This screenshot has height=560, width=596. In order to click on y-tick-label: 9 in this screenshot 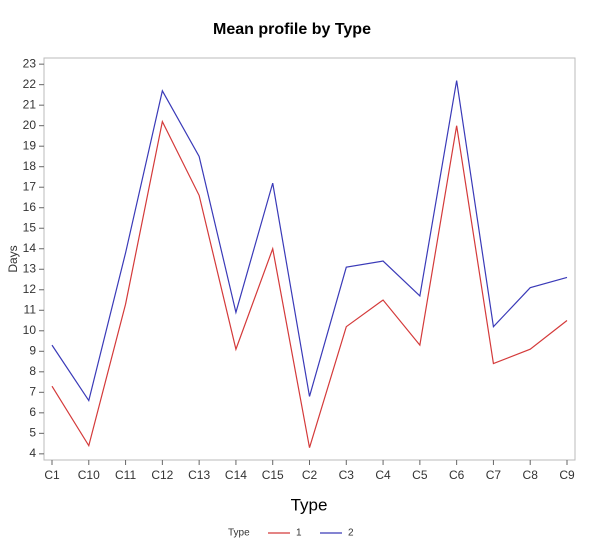, I will do `click(32, 350)`.